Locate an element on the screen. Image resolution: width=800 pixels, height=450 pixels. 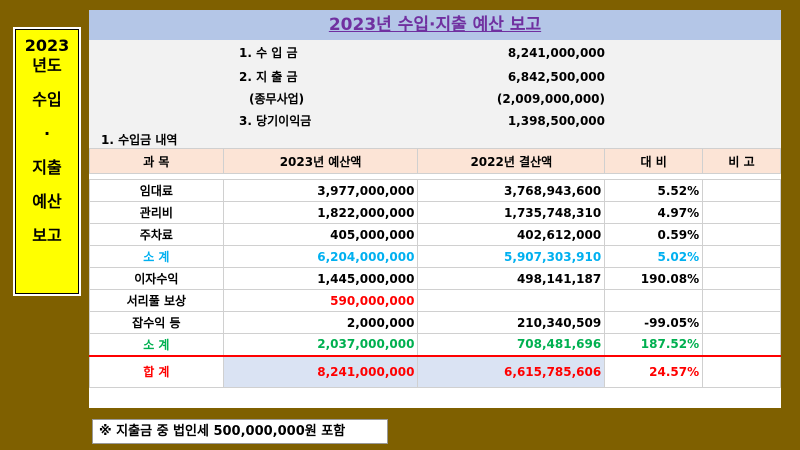
row-name: 관리비 is located at coordinates (156, 212).